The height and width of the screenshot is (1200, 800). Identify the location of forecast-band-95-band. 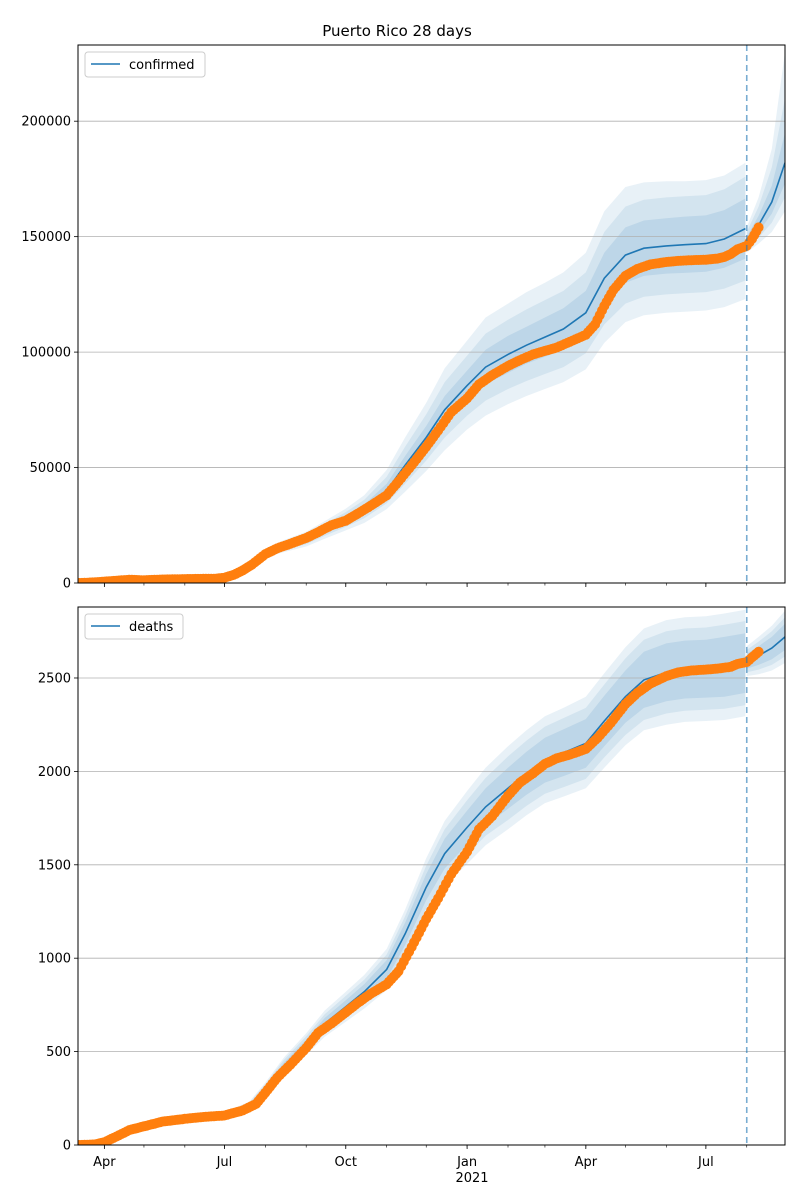
(765, 152).